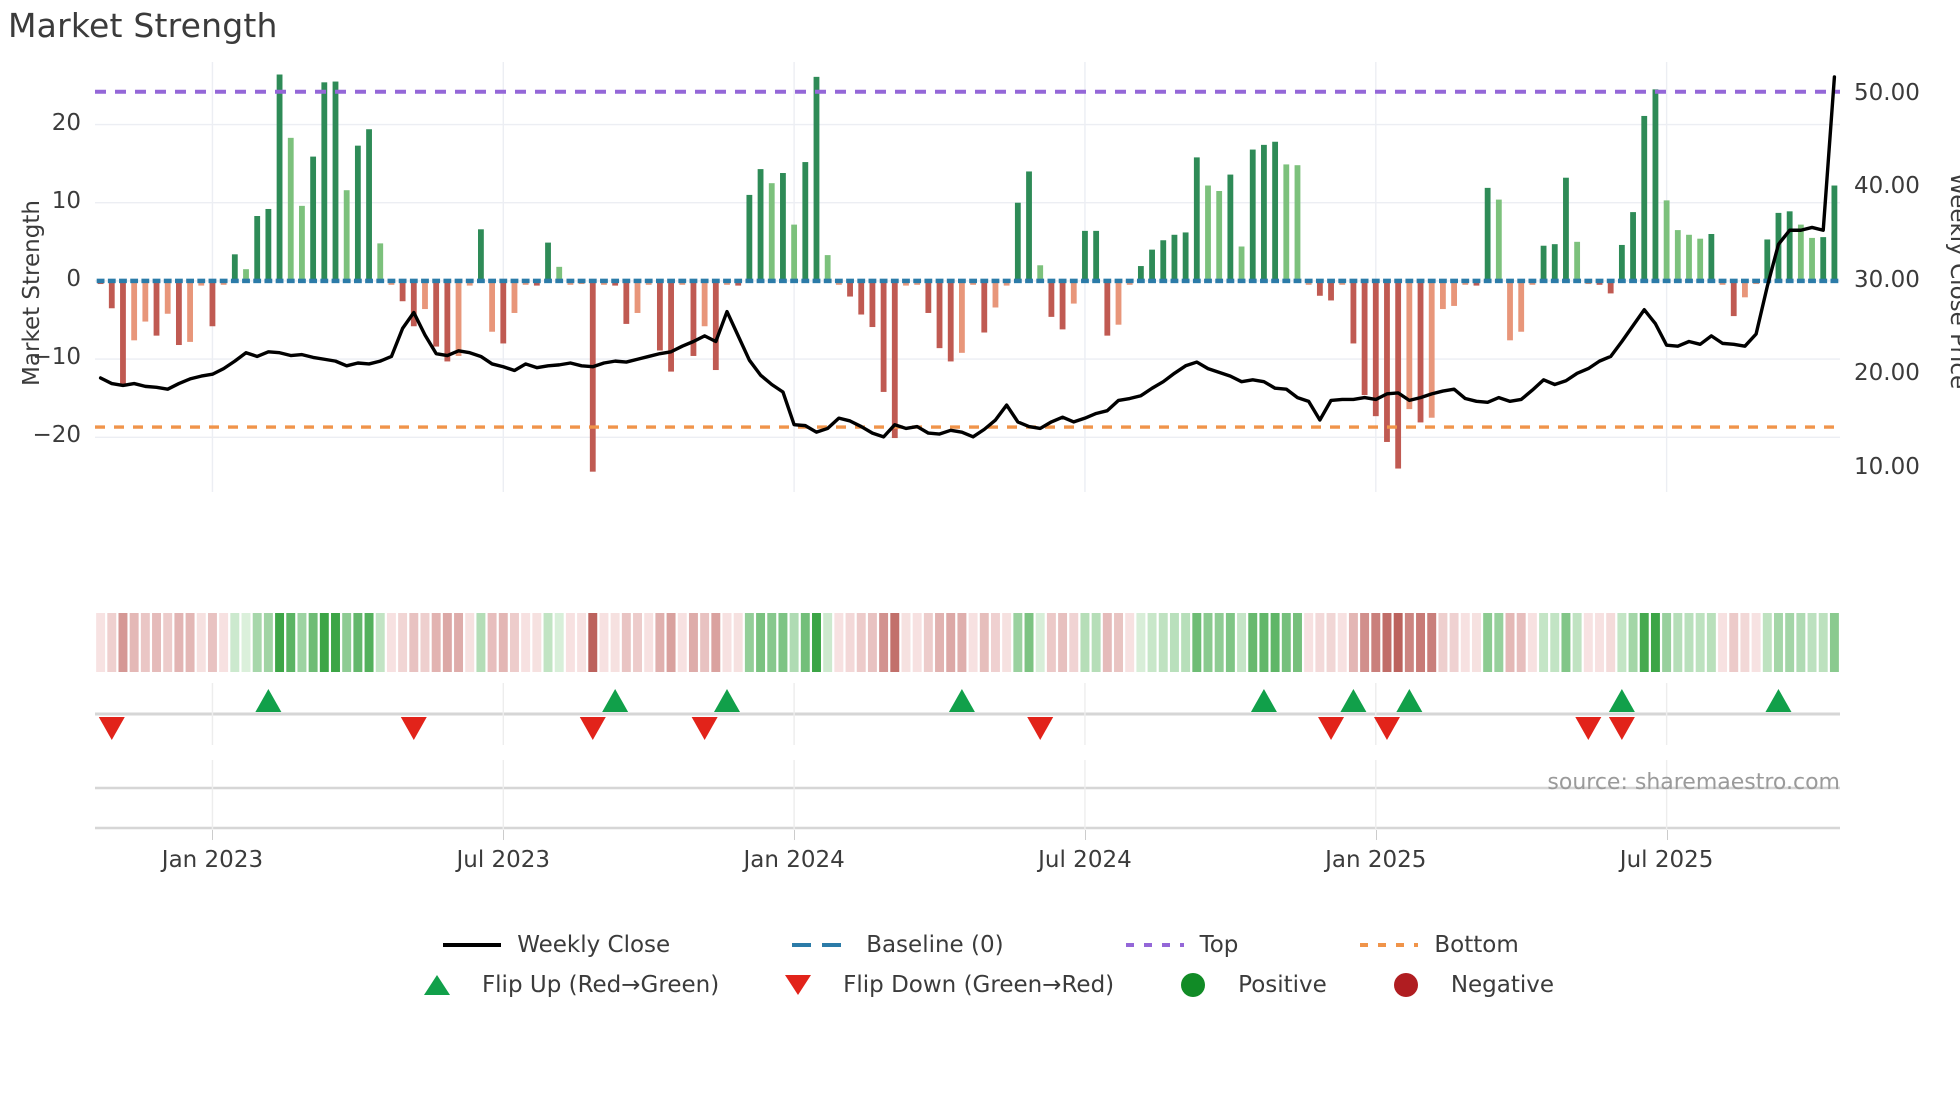 This screenshot has height=1102, width=1960. I want to click on y-tick-right: 10.00, so click(1887, 466).